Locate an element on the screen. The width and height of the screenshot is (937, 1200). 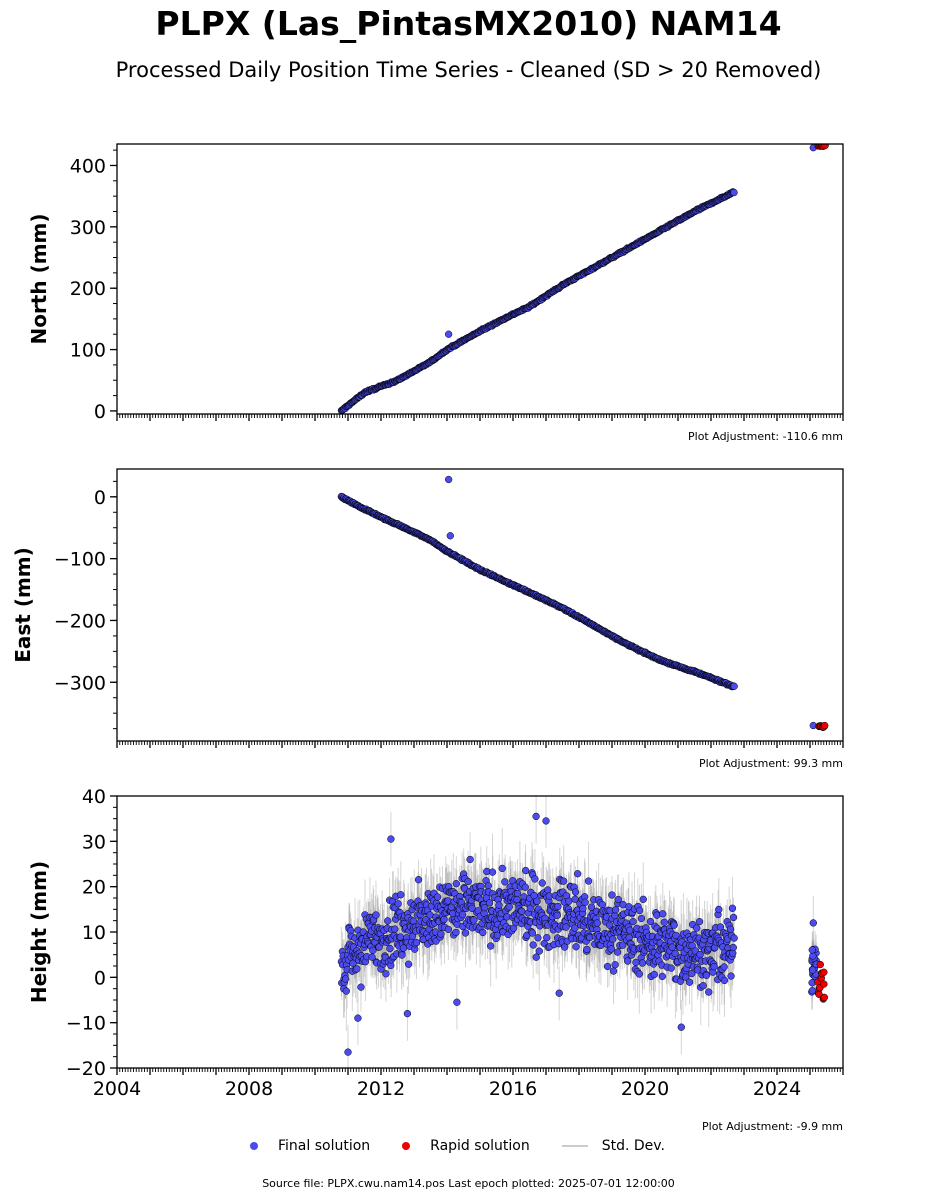
plot-area is located at coordinates (583, 603).